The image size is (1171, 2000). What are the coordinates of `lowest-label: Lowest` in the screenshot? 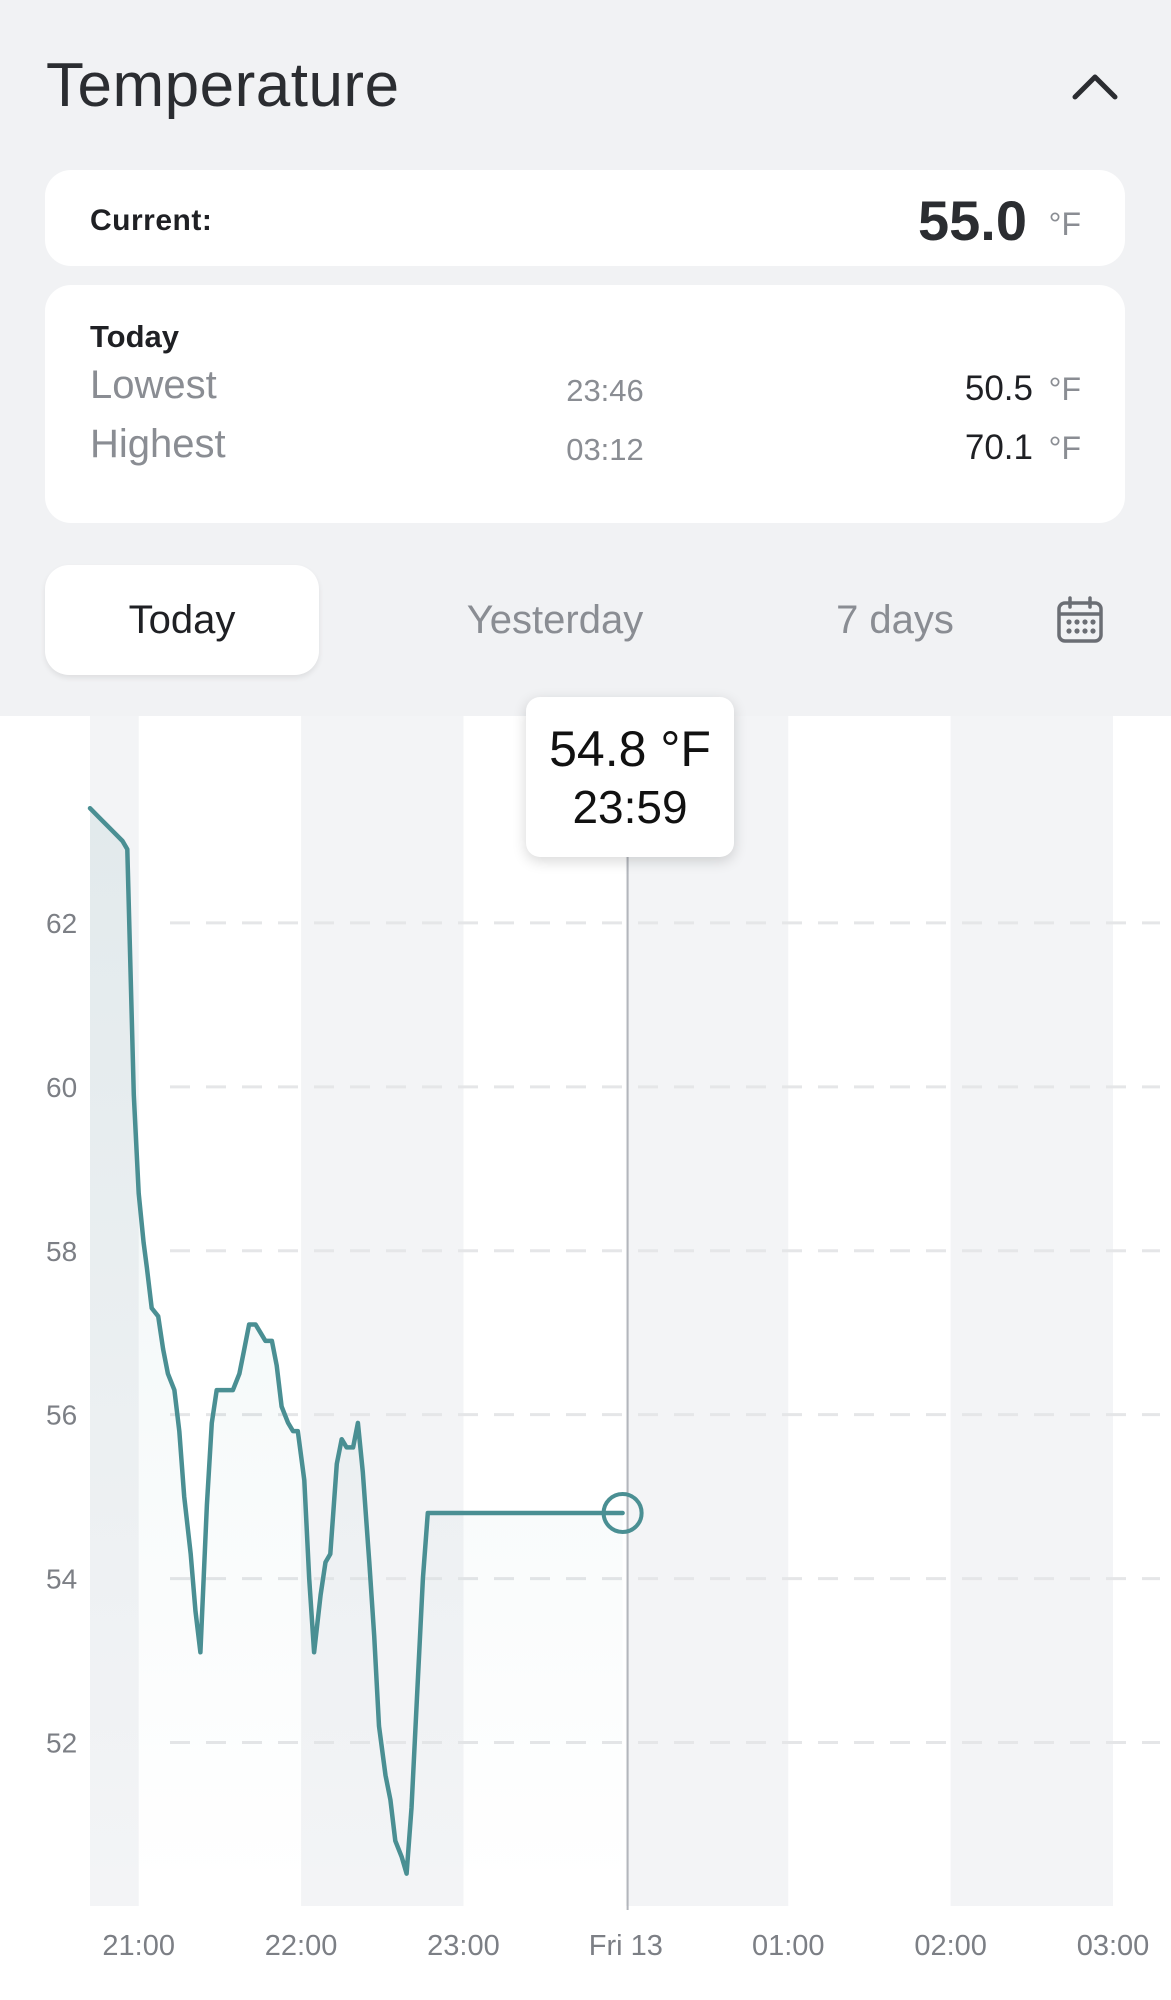 It's located at (153, 385).